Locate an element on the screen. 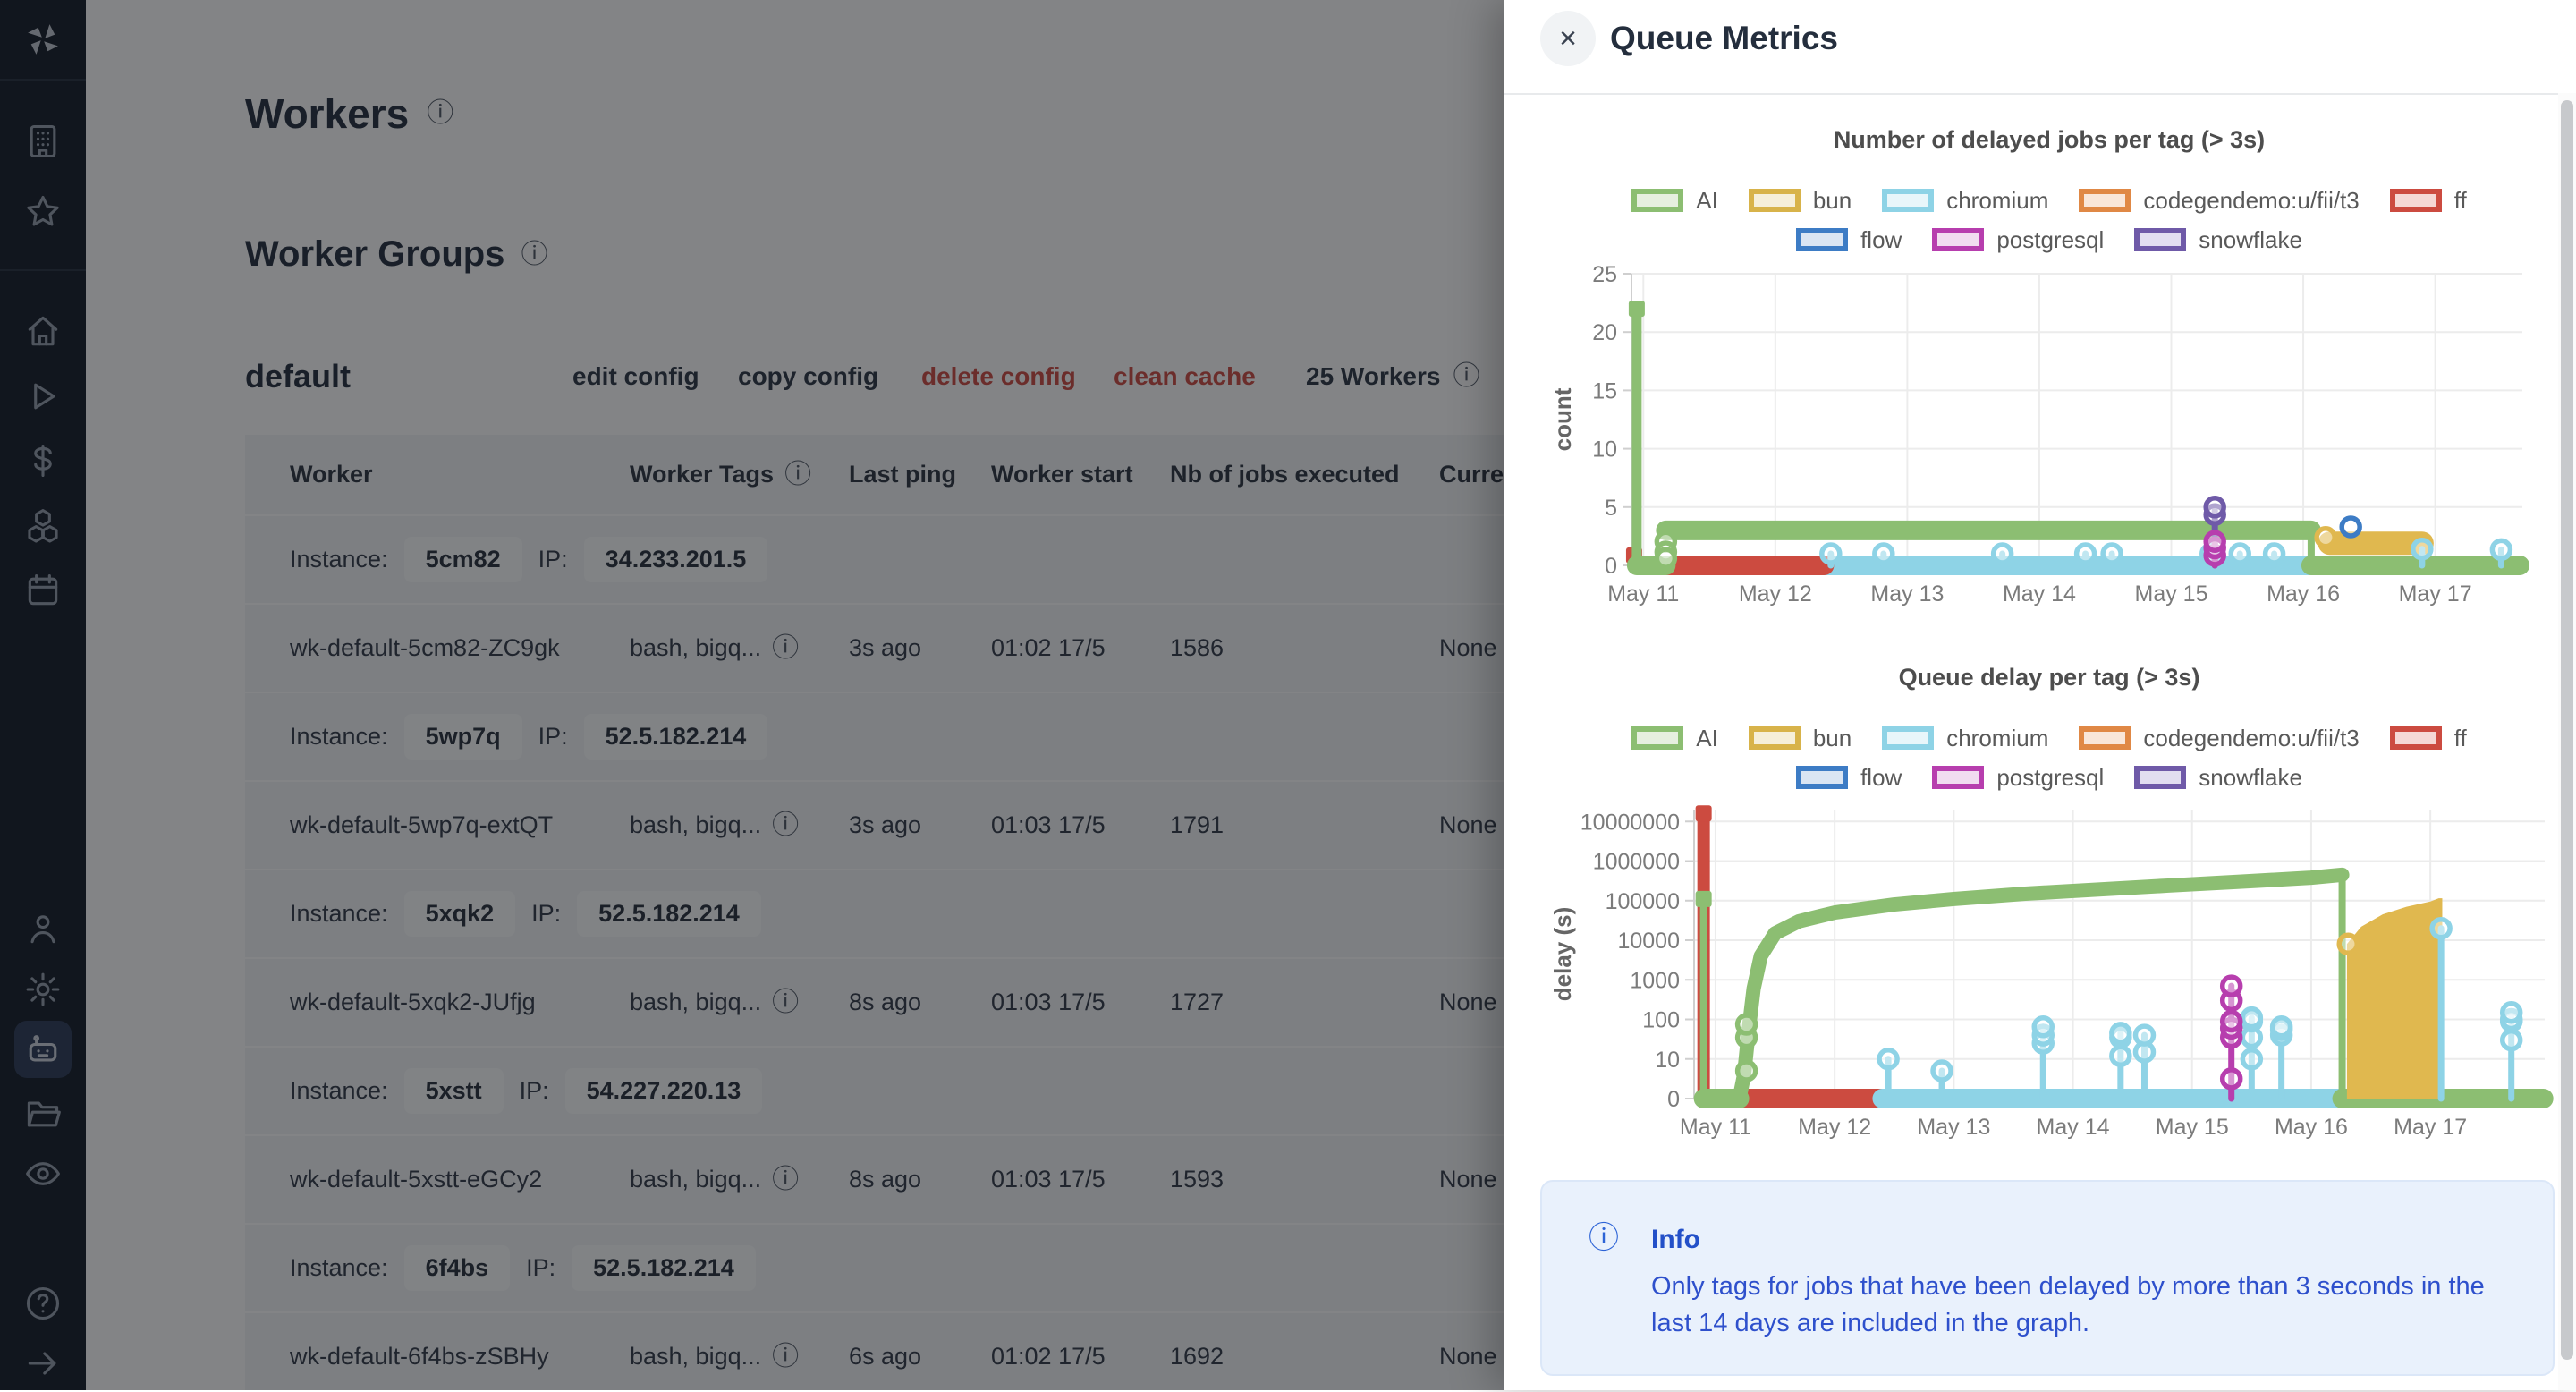  svg-text: 100000 is located at coordinates (1643, 901).